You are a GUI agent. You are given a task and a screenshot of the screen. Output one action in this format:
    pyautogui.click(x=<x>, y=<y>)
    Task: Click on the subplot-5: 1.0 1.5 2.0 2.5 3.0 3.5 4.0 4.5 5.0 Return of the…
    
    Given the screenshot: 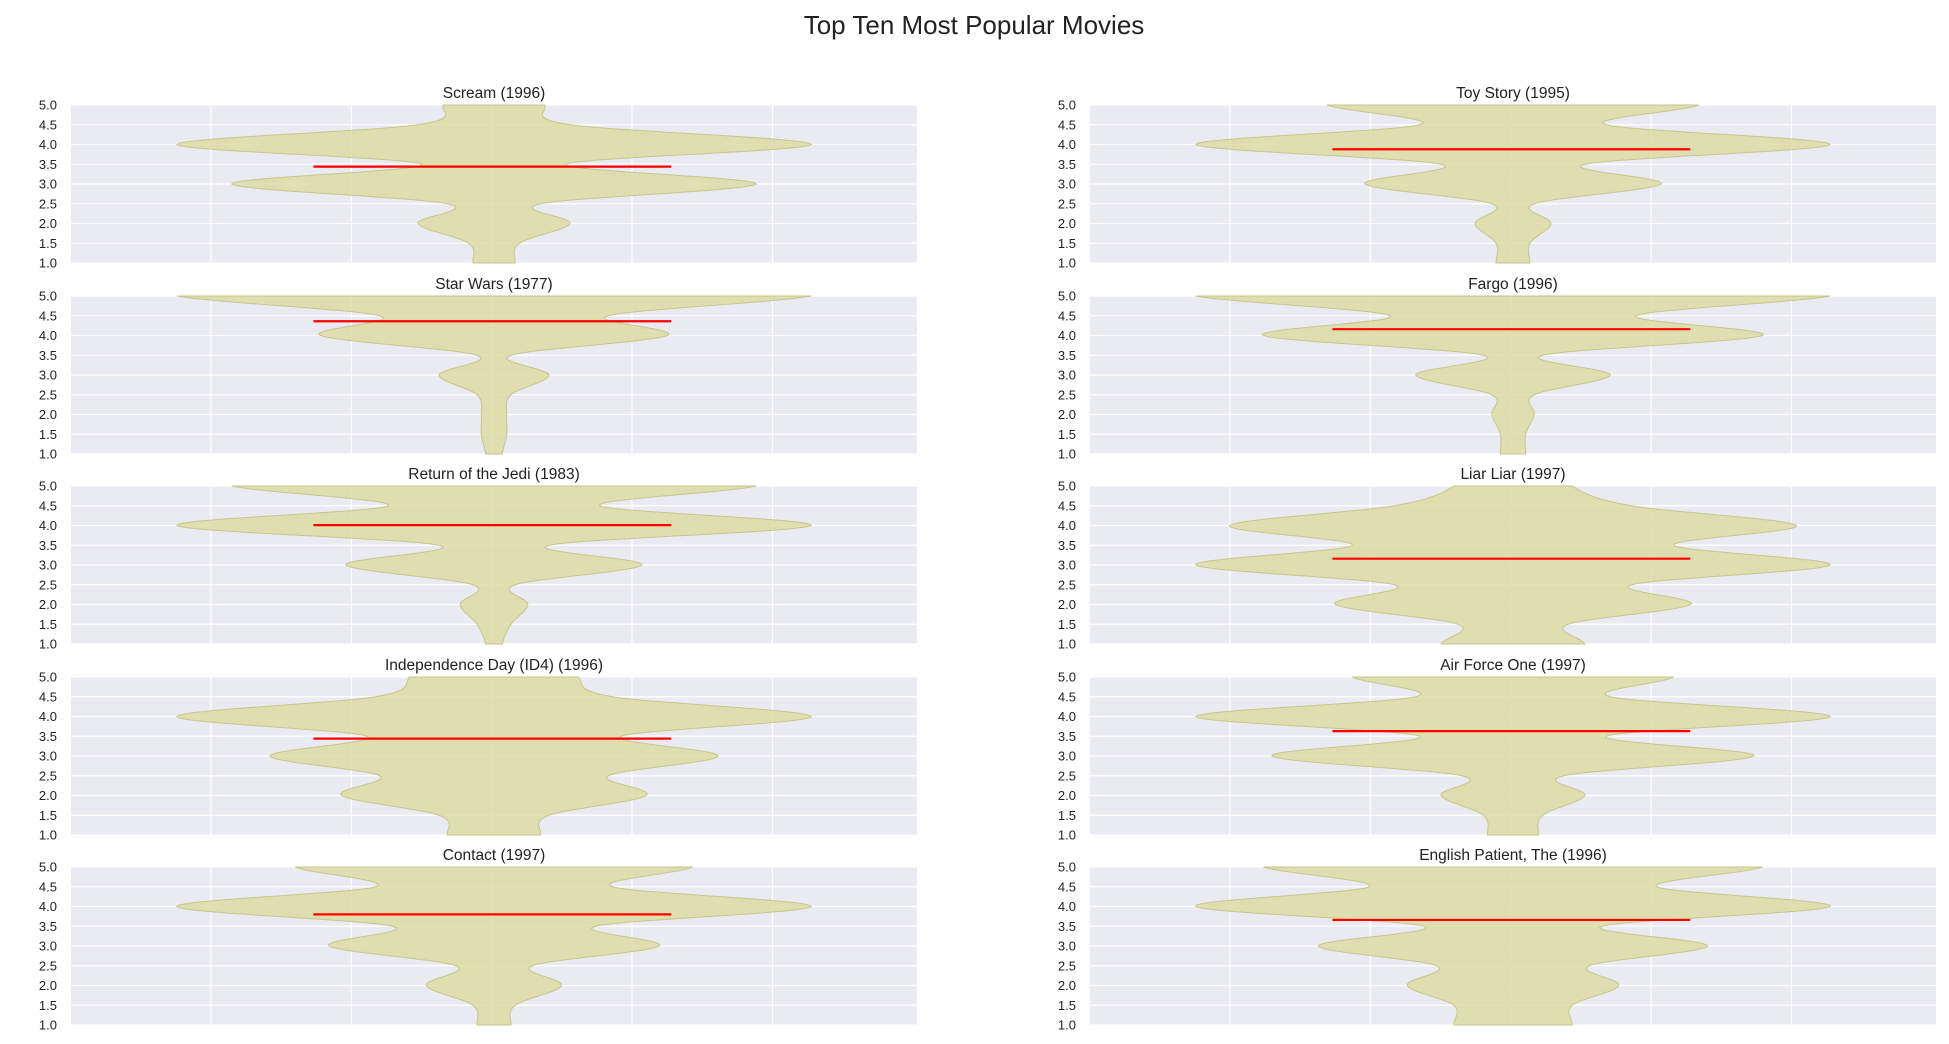 What is the action you would take?
    pyautogui.click(x=478, y=559)
    